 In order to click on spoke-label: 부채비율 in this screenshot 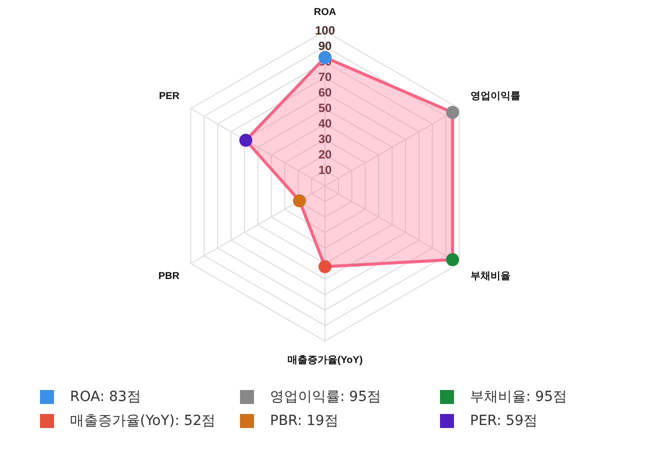, I will do `click(490, 276)`.